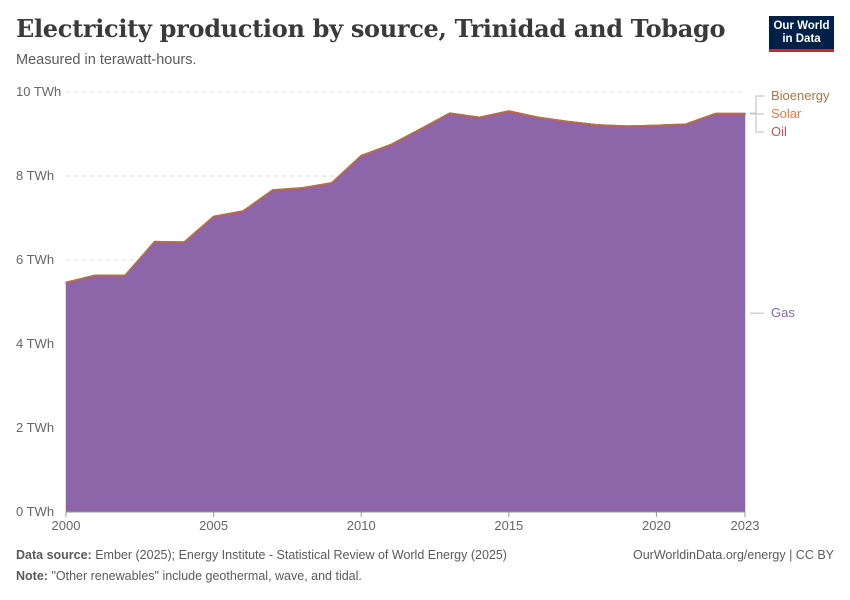  I want to click on y-tick-label: 0 TWh, so click(35, 511).